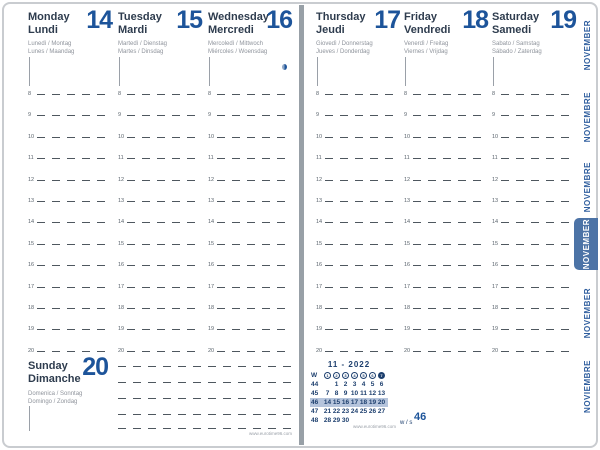 The image size is (600, 450). What do you see at coordinates (301, 225) in the screenshot?
I see `page-spine-divider` at bounding box center [301, 225].